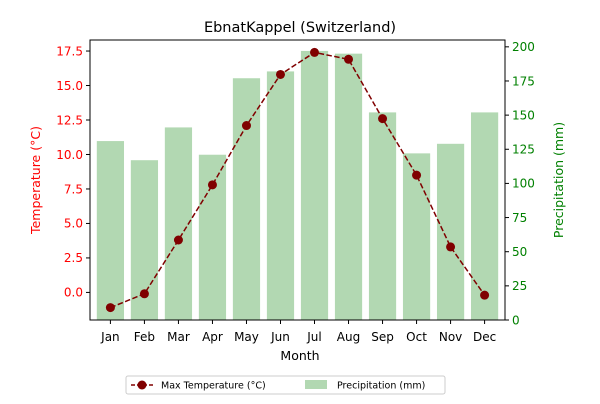 The height and width of the screenshot is (404, 600). I want to click on legend-marker-swatch, so click(142, 385).